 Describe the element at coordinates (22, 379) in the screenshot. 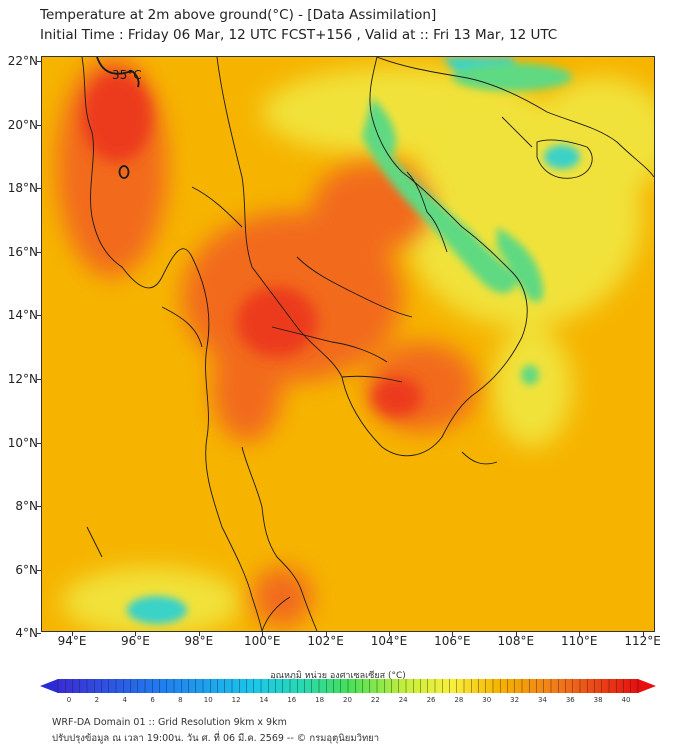

I see `latitude-label: 12°N` at that location.